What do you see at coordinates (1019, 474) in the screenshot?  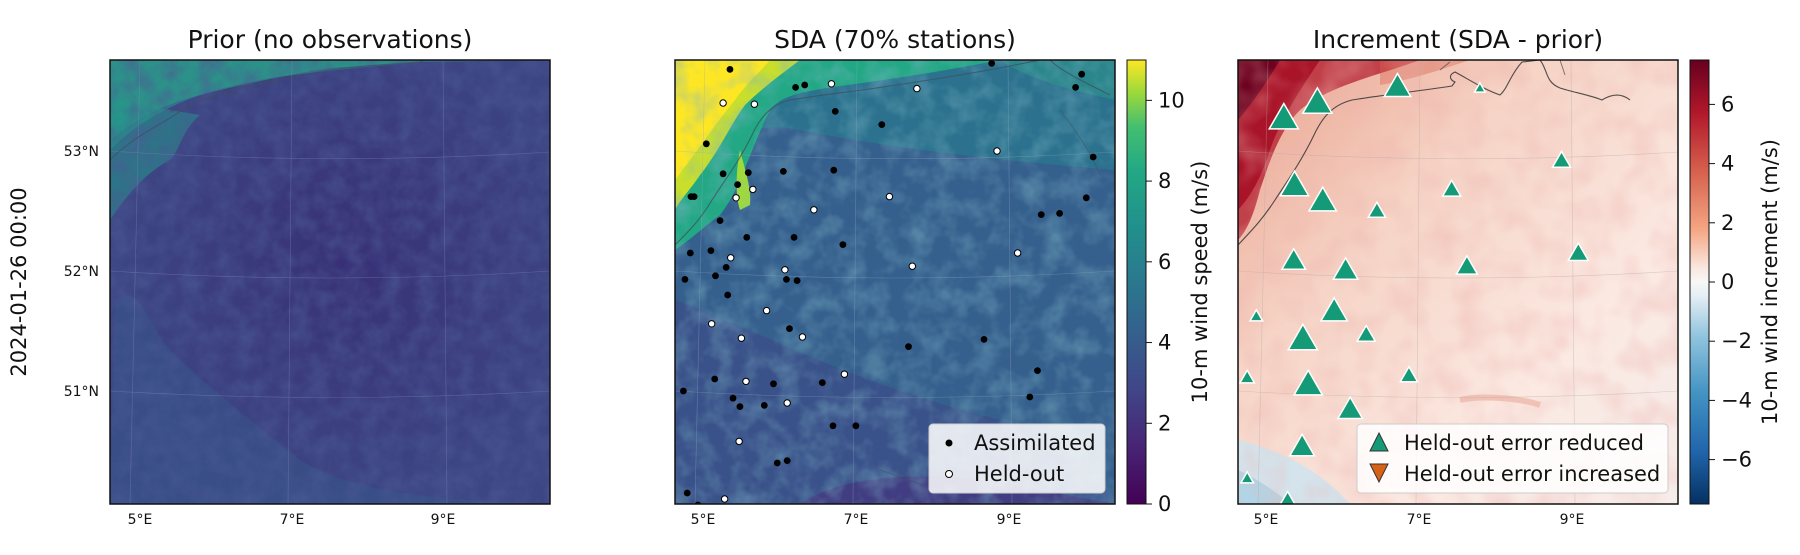 I see `legend-label-heldout: Held-out` at bounding box center [1019, 474].